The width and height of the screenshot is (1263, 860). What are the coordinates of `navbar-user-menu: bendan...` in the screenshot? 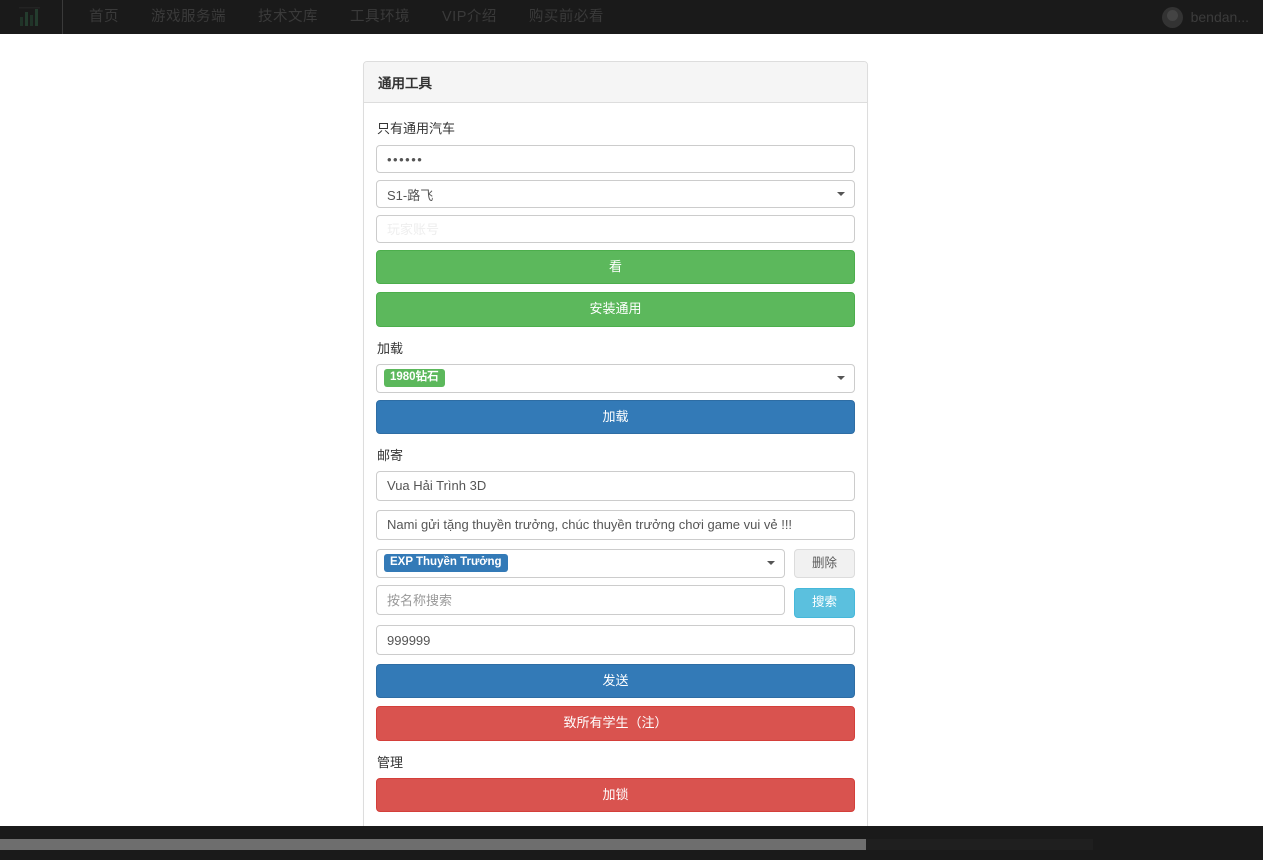 It's located at (1205, 17).